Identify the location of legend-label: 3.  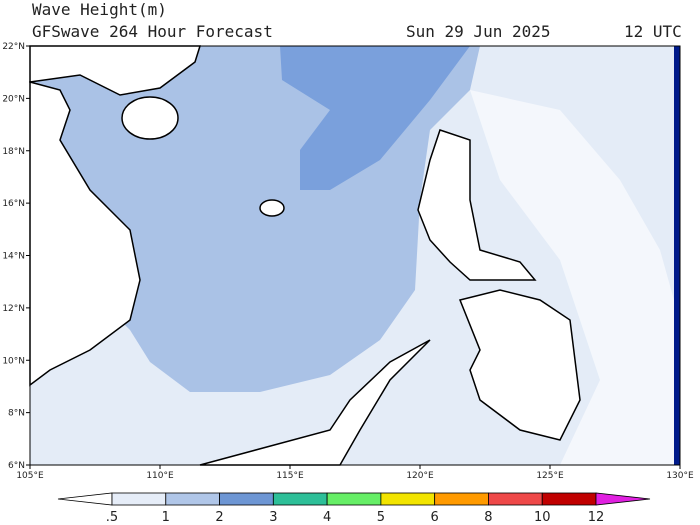
(273, 517).